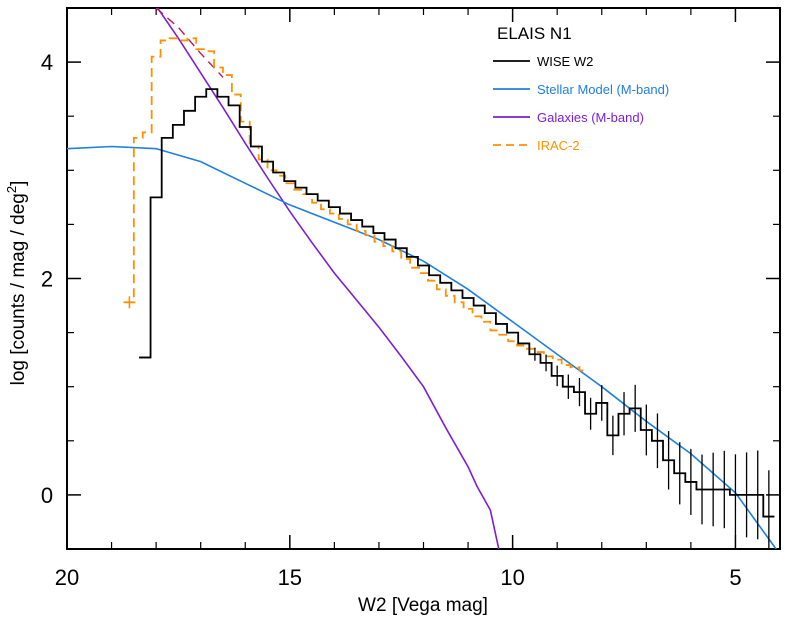 The width and height of the screenshot is (804, 619). I want to click on chart-title: ELAIS N1, so click(534, 33).